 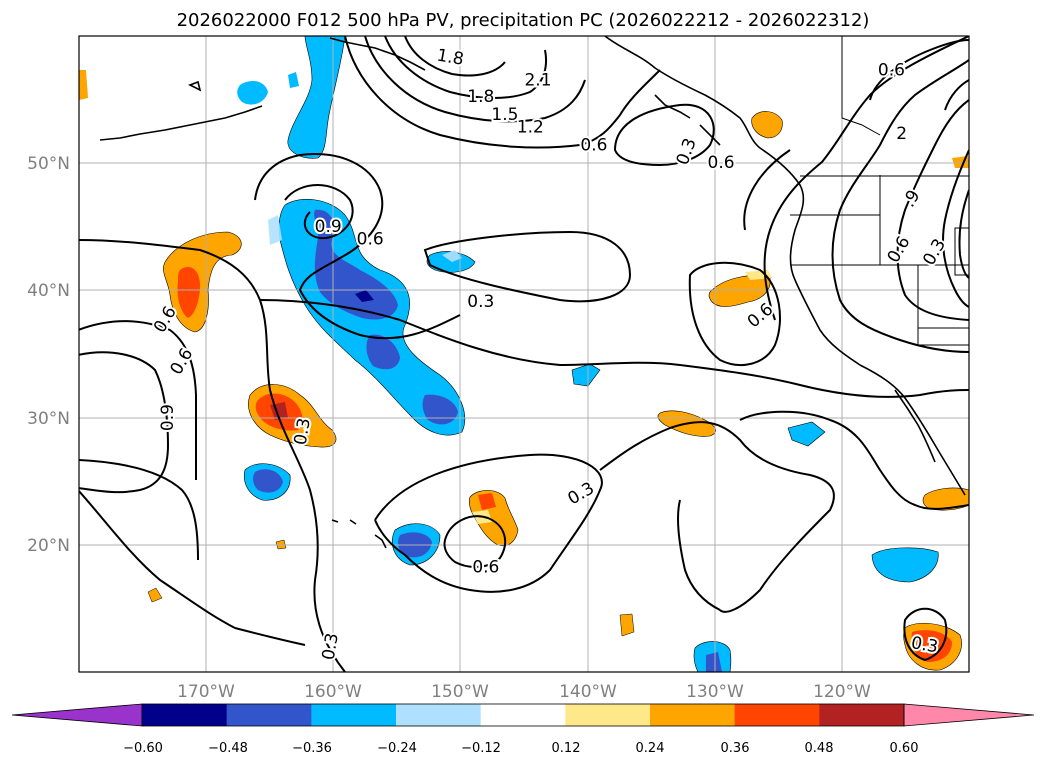 What do you see at coordinates (842, 692) in the screenshot?
I see `lon-label-120w: 120°W` at bounding box center [842, 692].